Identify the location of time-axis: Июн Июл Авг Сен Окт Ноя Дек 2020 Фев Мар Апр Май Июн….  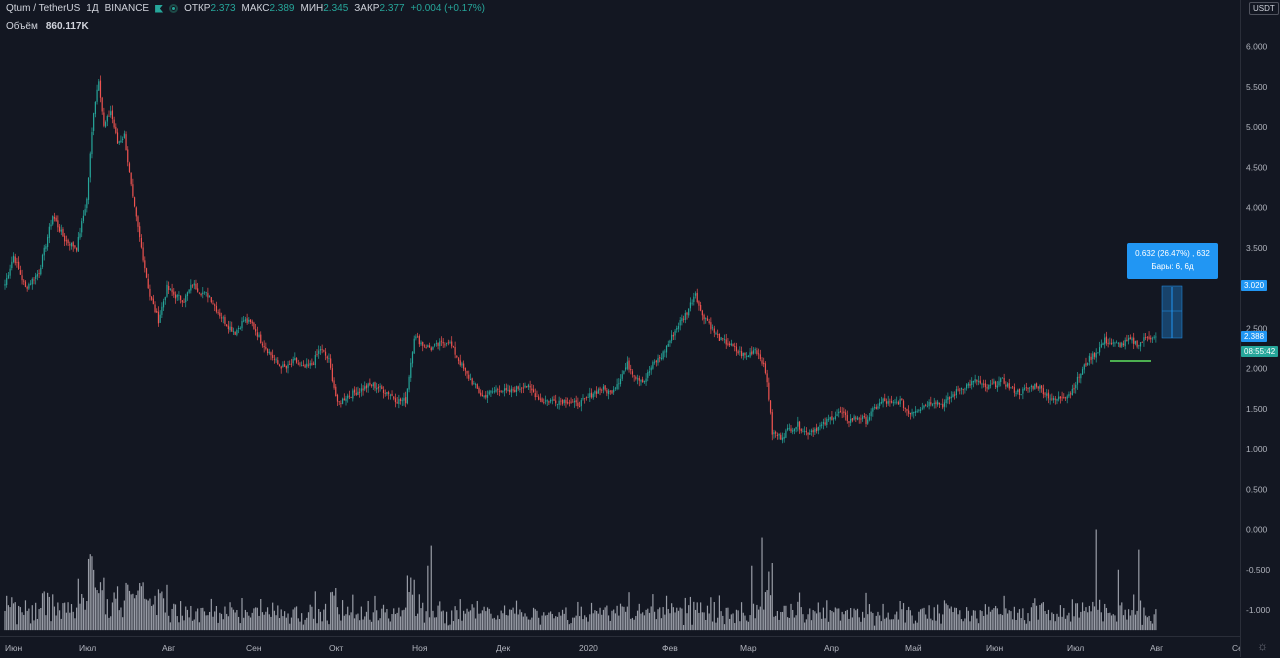
(620, 647).